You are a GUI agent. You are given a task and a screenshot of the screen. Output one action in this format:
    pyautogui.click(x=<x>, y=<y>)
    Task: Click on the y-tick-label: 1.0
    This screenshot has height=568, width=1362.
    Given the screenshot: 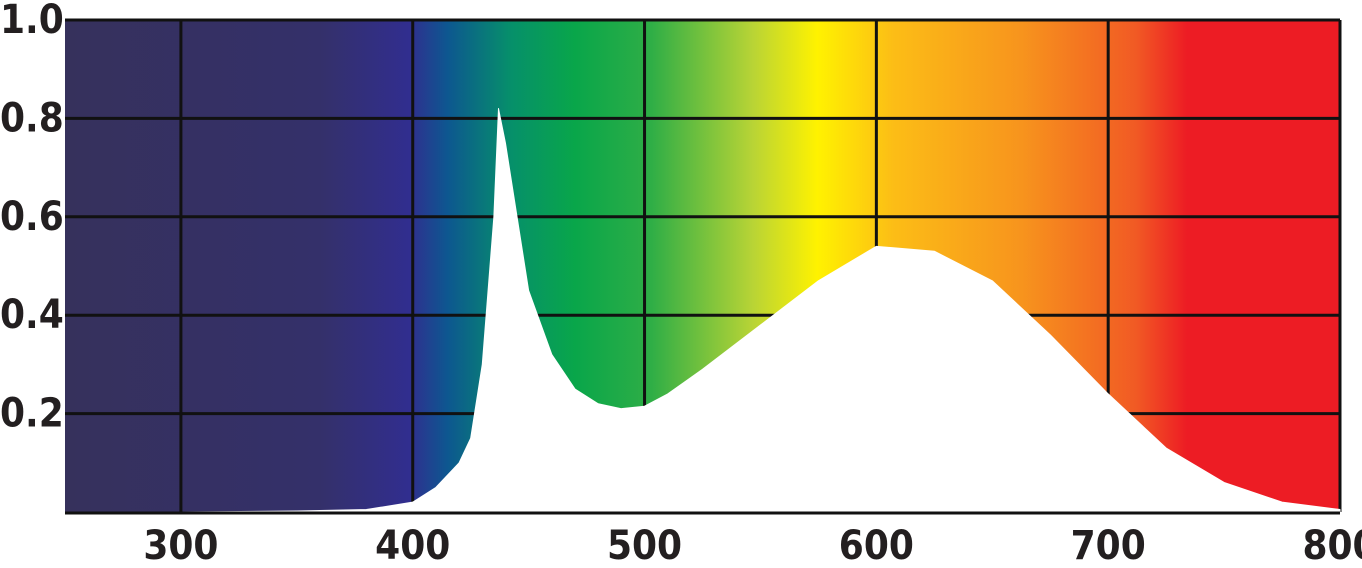 What is the action you would take?
    pyautogui.click(x=32, y=21)
    